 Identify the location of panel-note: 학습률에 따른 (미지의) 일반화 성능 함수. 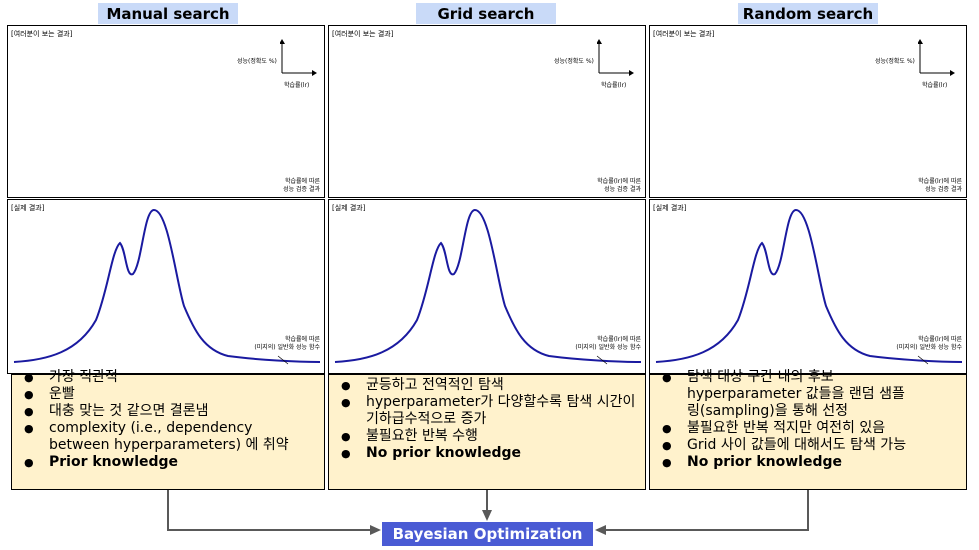
(287, 343).